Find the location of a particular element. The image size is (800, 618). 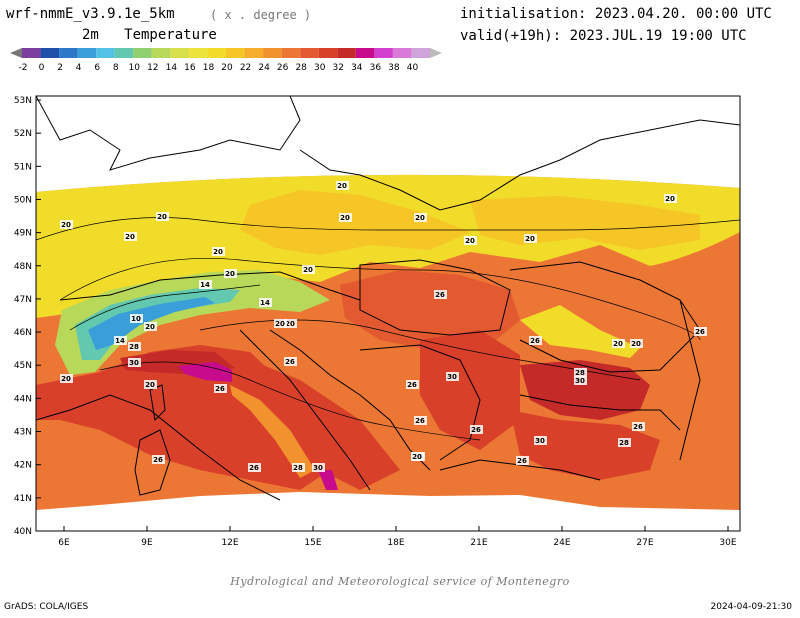

lat-tick-label: 52N is located at coordinates (23, 134).